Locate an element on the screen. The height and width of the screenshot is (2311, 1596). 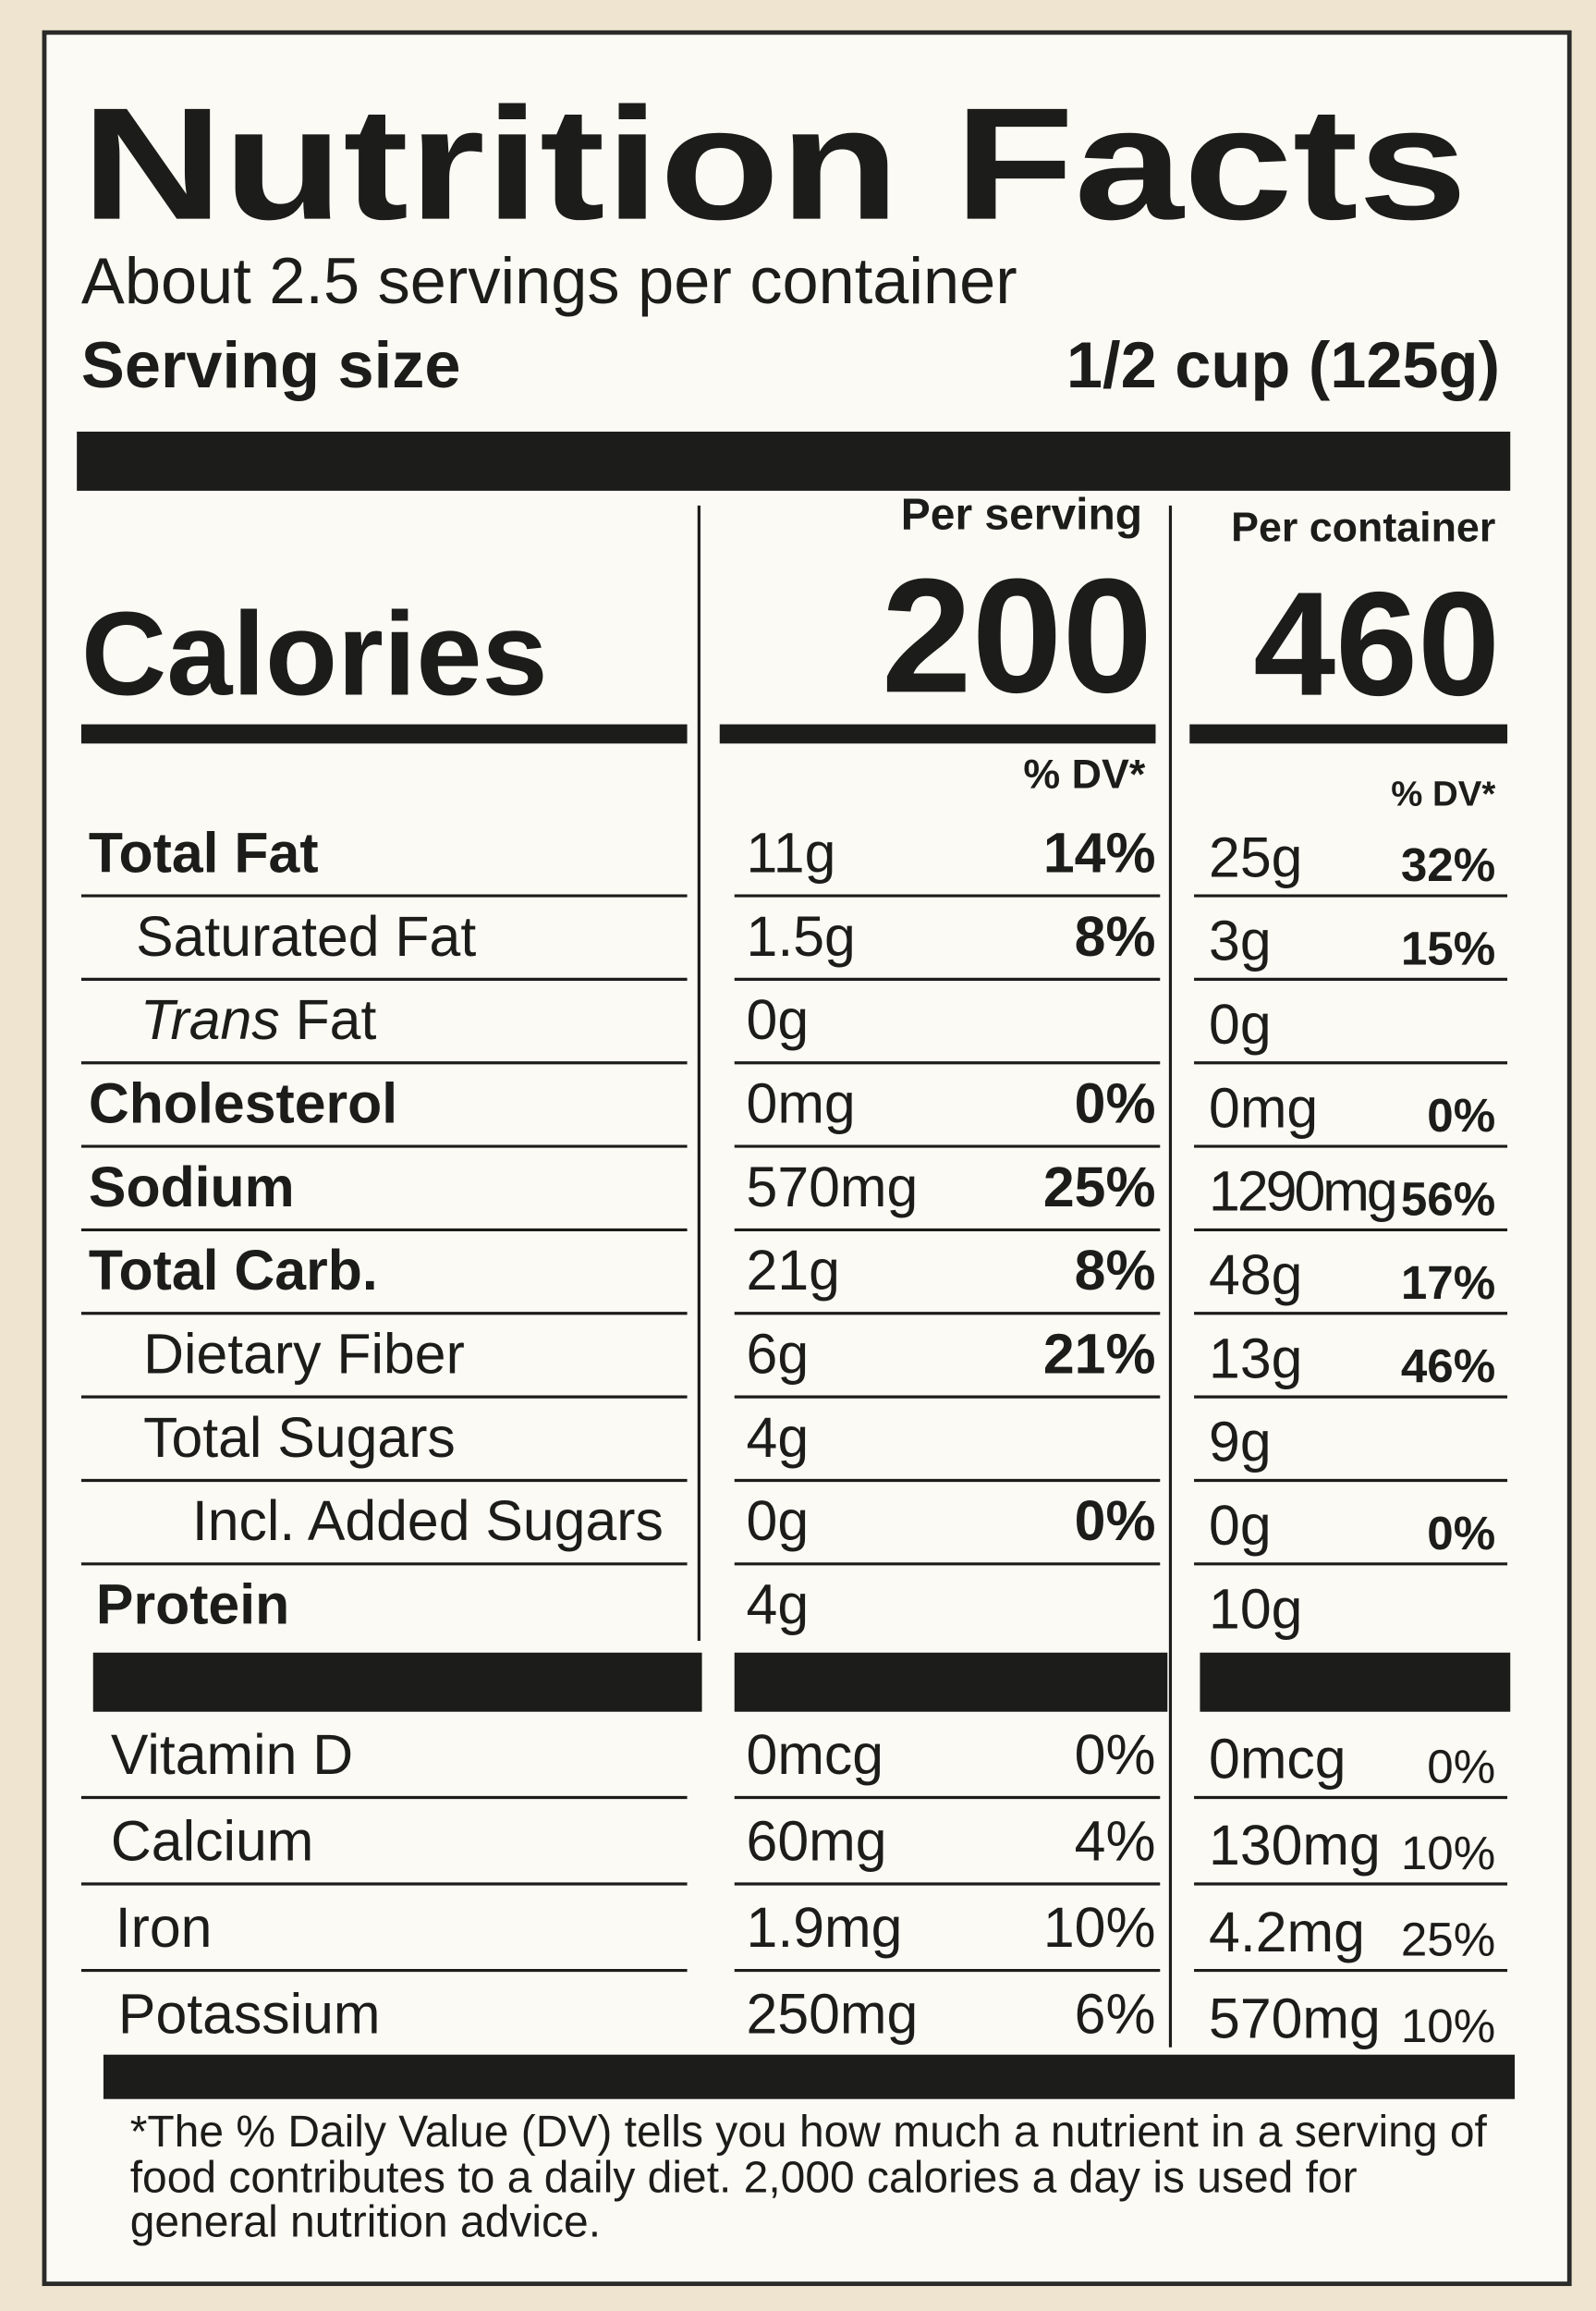
per-container-label: Per container is located at coordinates (1363, 527).